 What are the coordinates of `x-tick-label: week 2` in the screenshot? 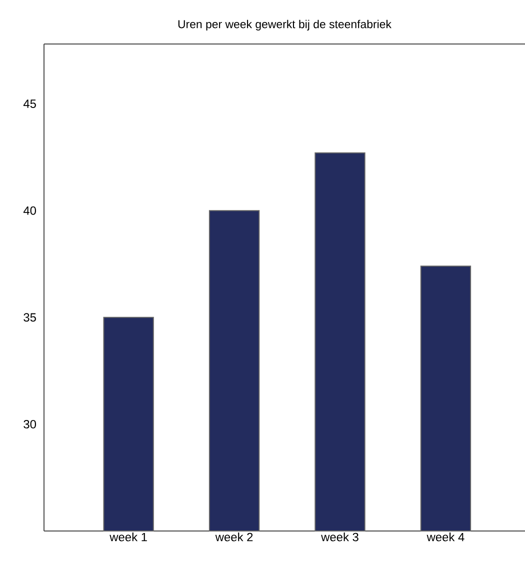 It's located at (234, 537).